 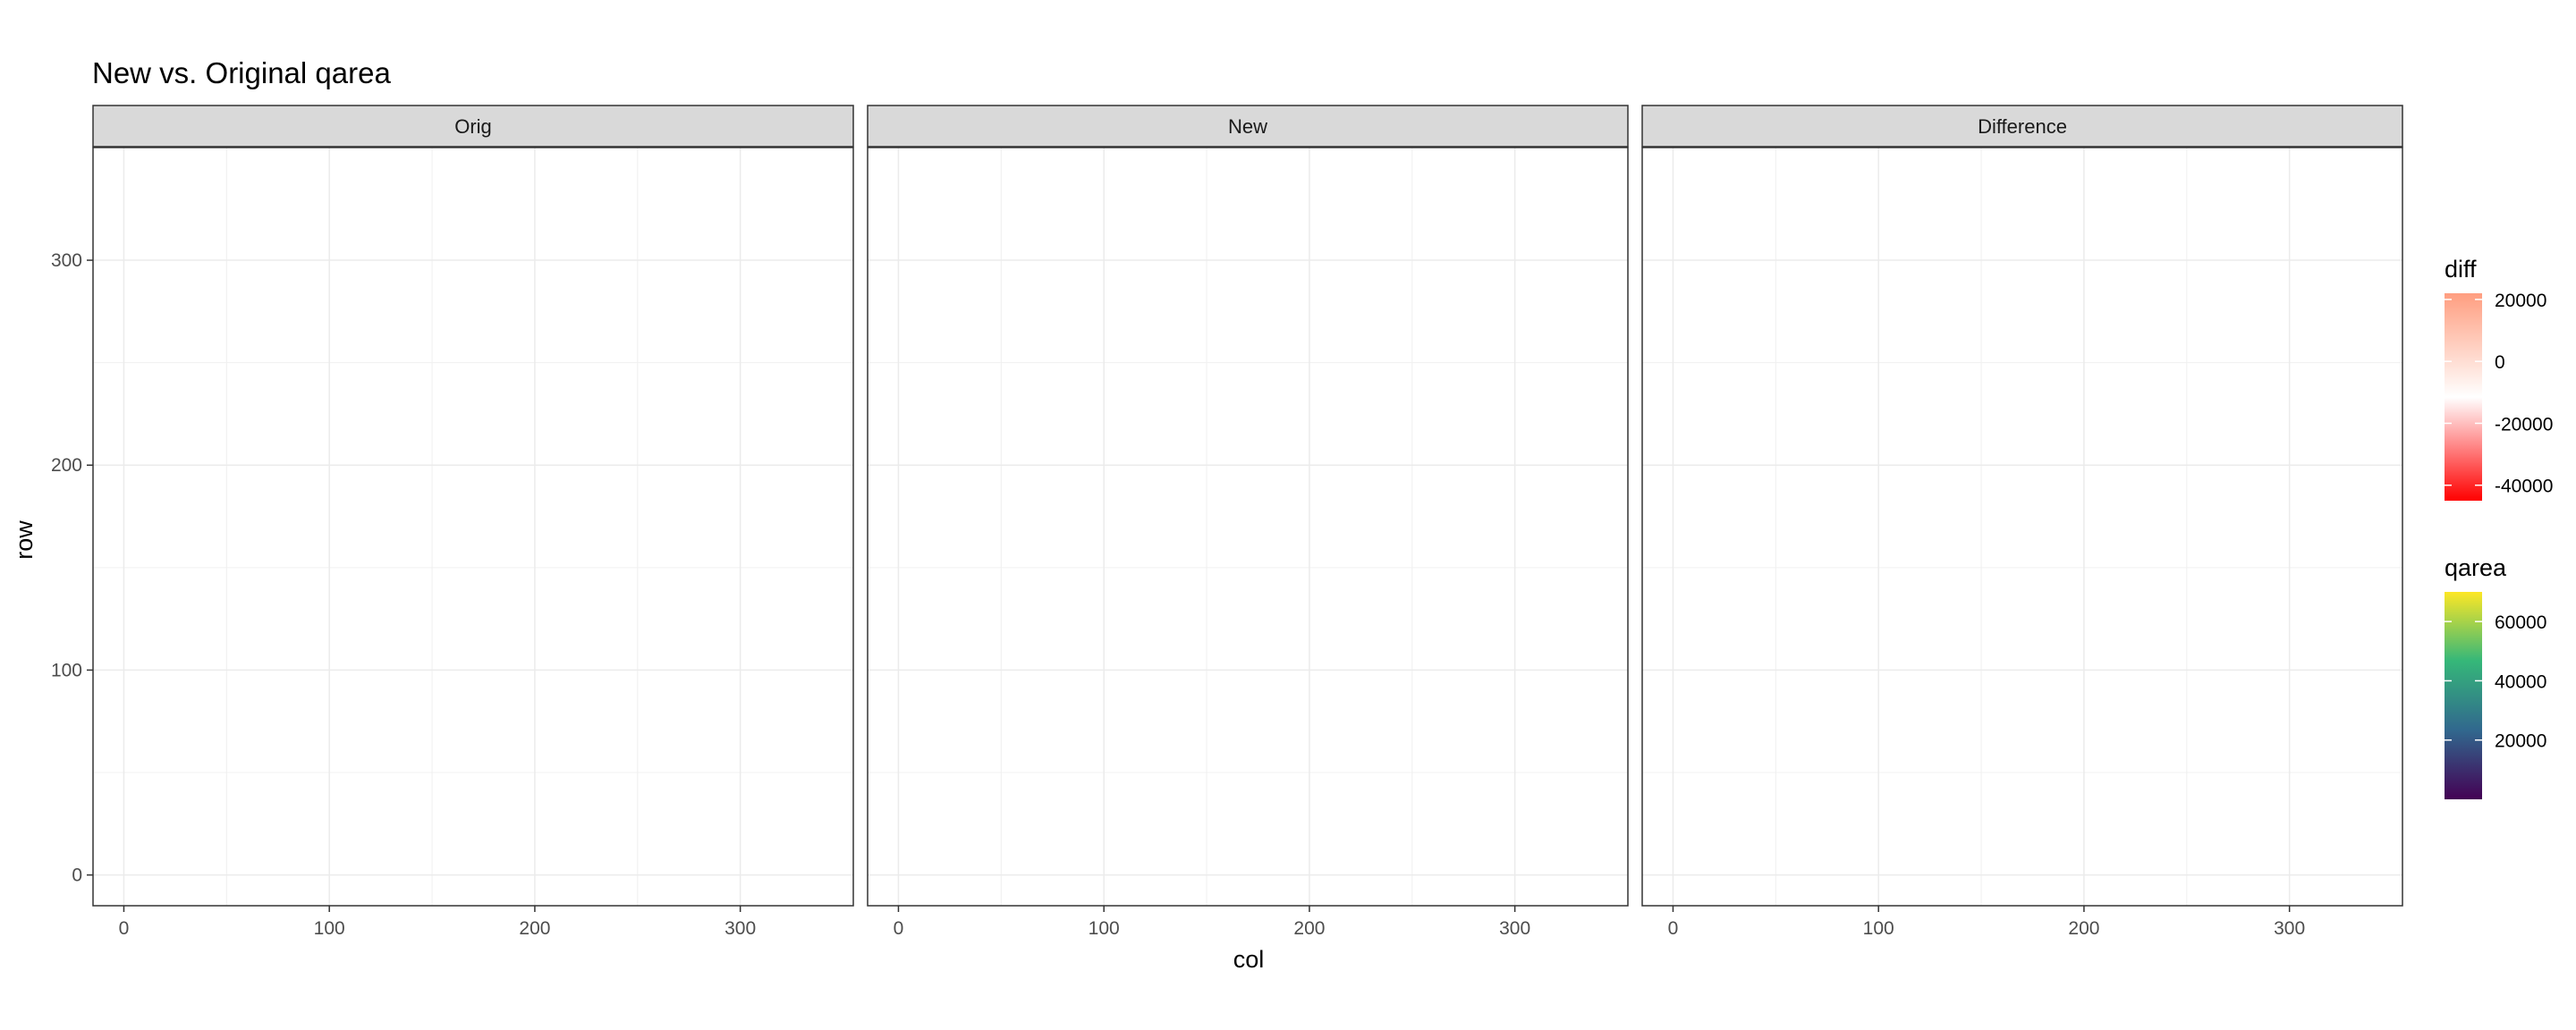 I want to click on facet-strip-label: Orig, so click(x=473, y=127).